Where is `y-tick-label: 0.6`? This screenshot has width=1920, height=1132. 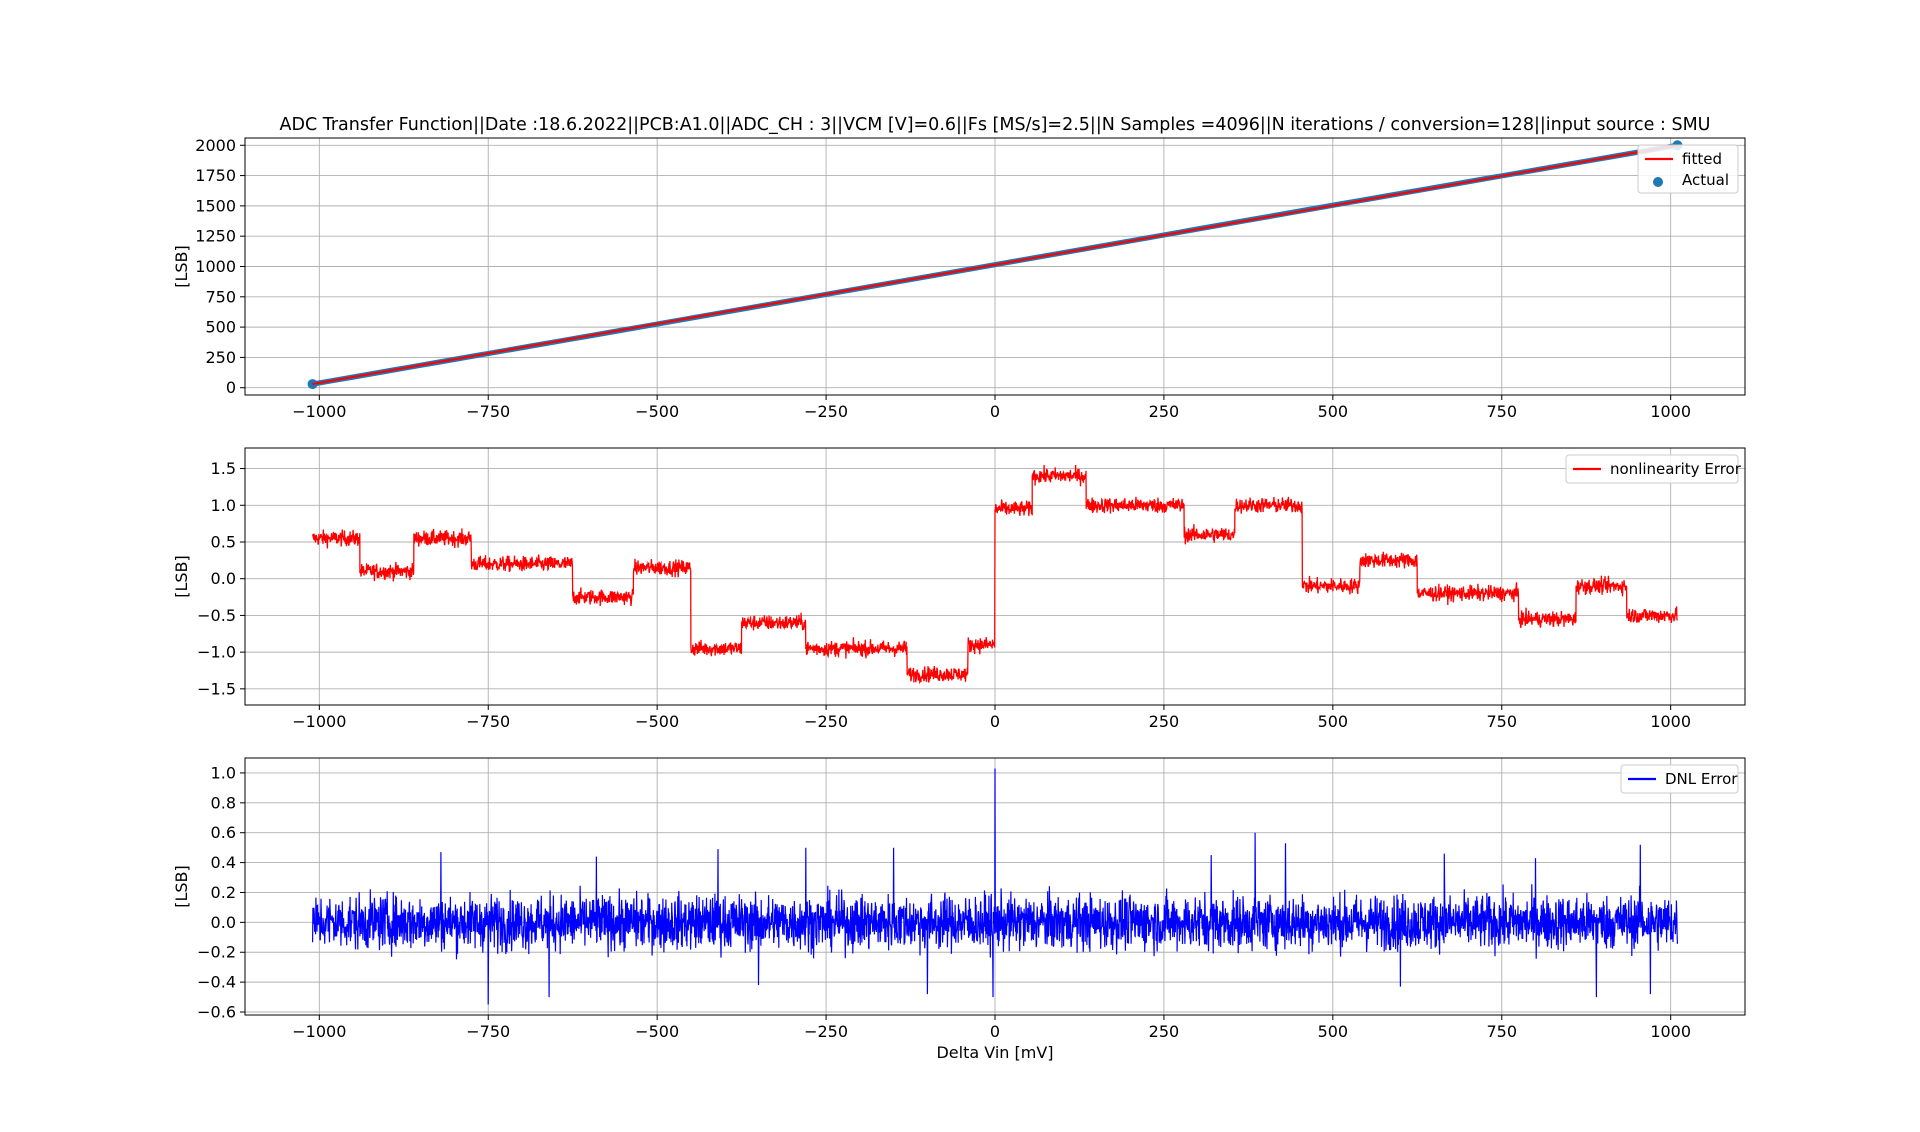 y-tick-label: 0.6 is located at coordinates (223, 832).